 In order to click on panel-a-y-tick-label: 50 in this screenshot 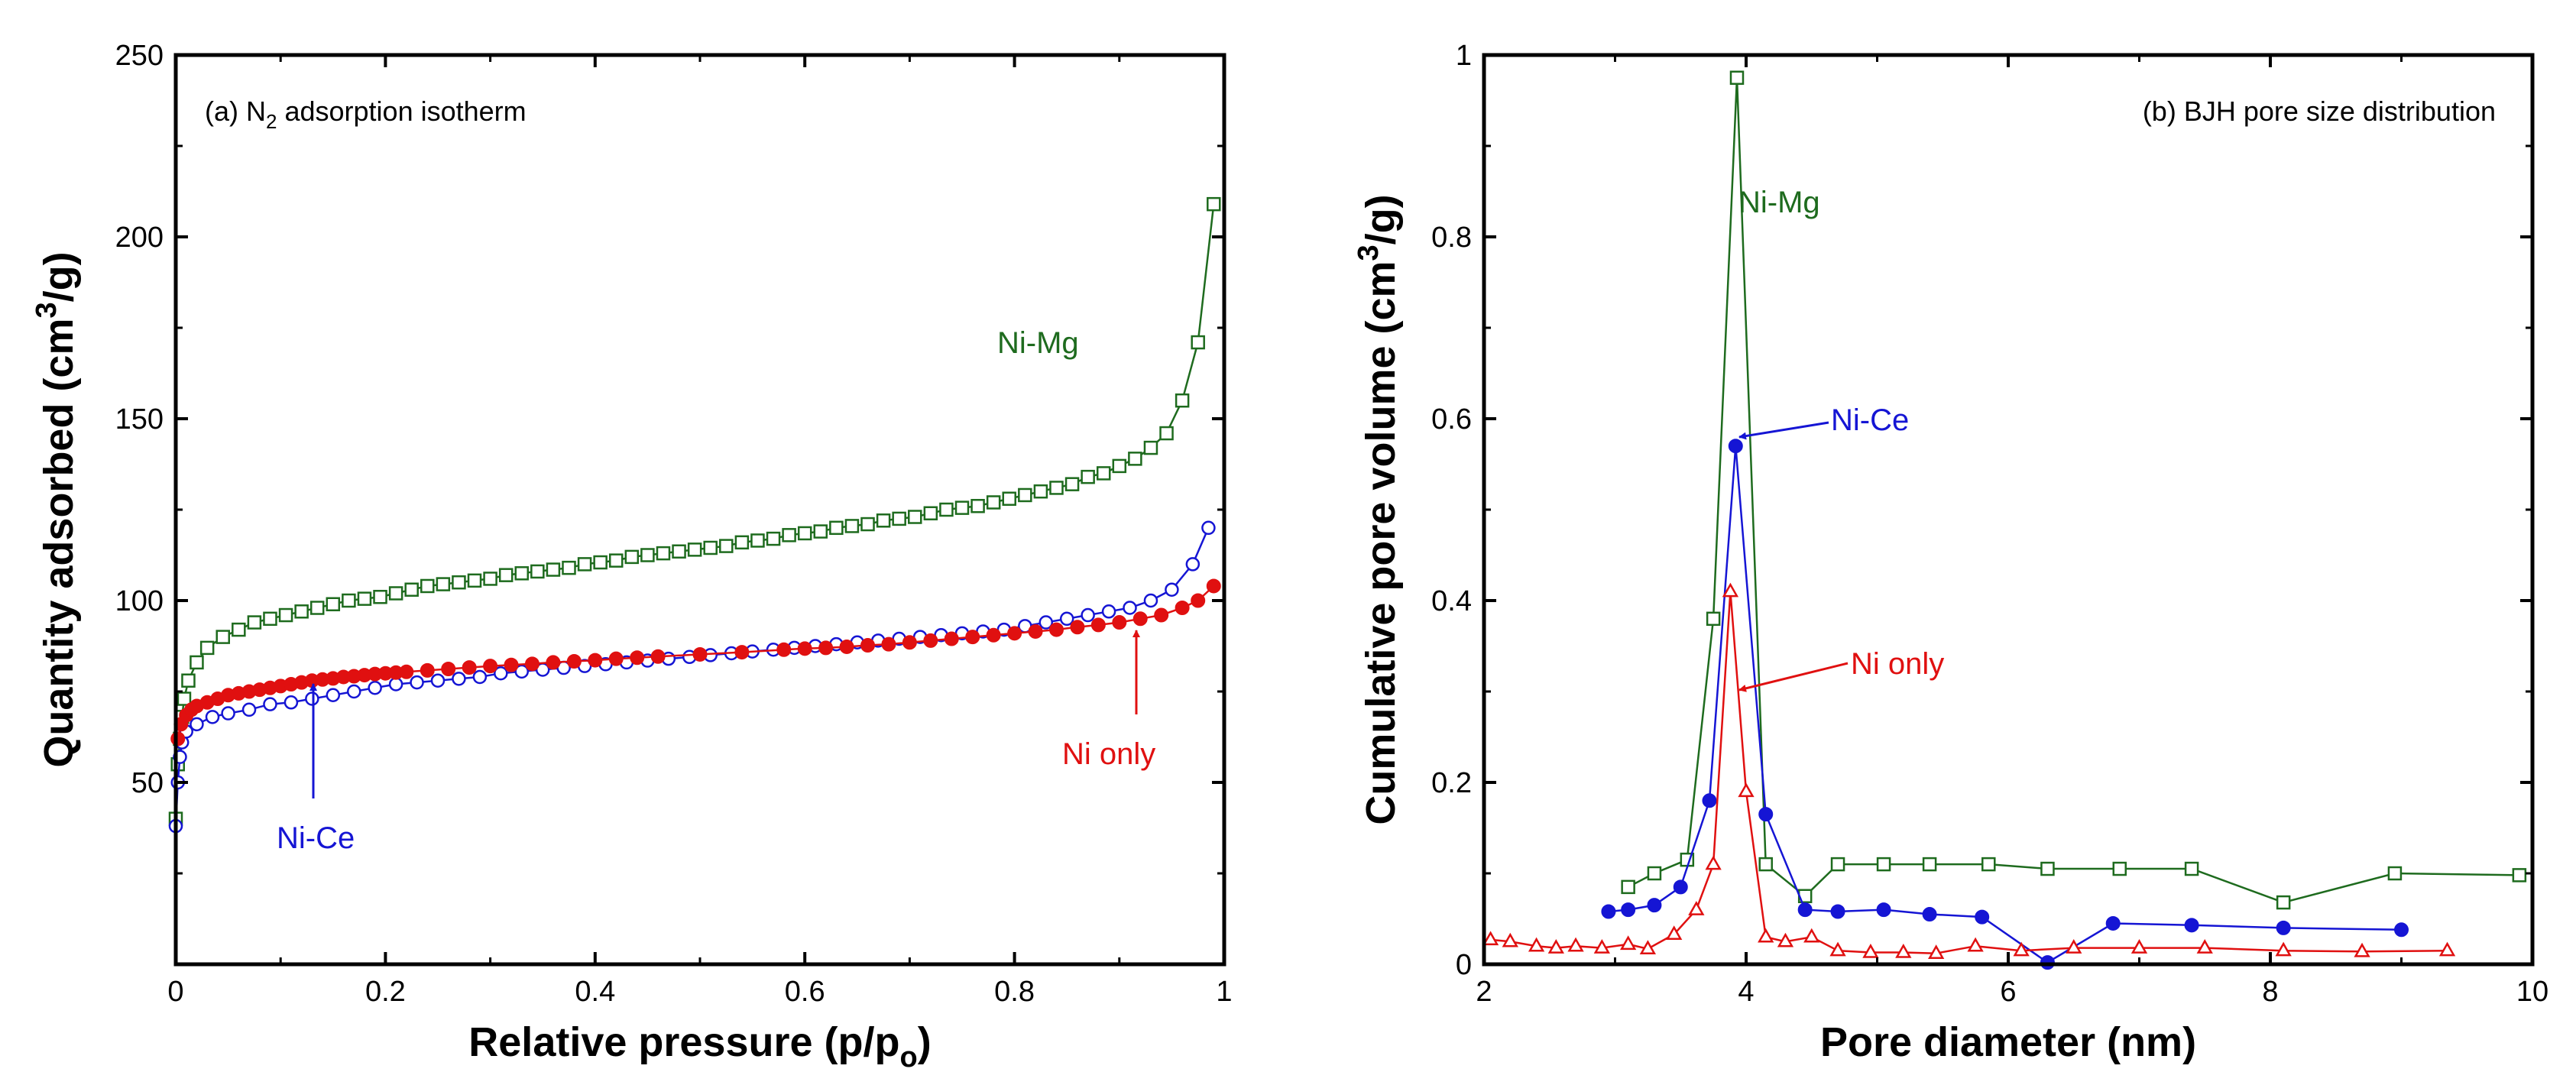, I will do `click(147, 783)`.